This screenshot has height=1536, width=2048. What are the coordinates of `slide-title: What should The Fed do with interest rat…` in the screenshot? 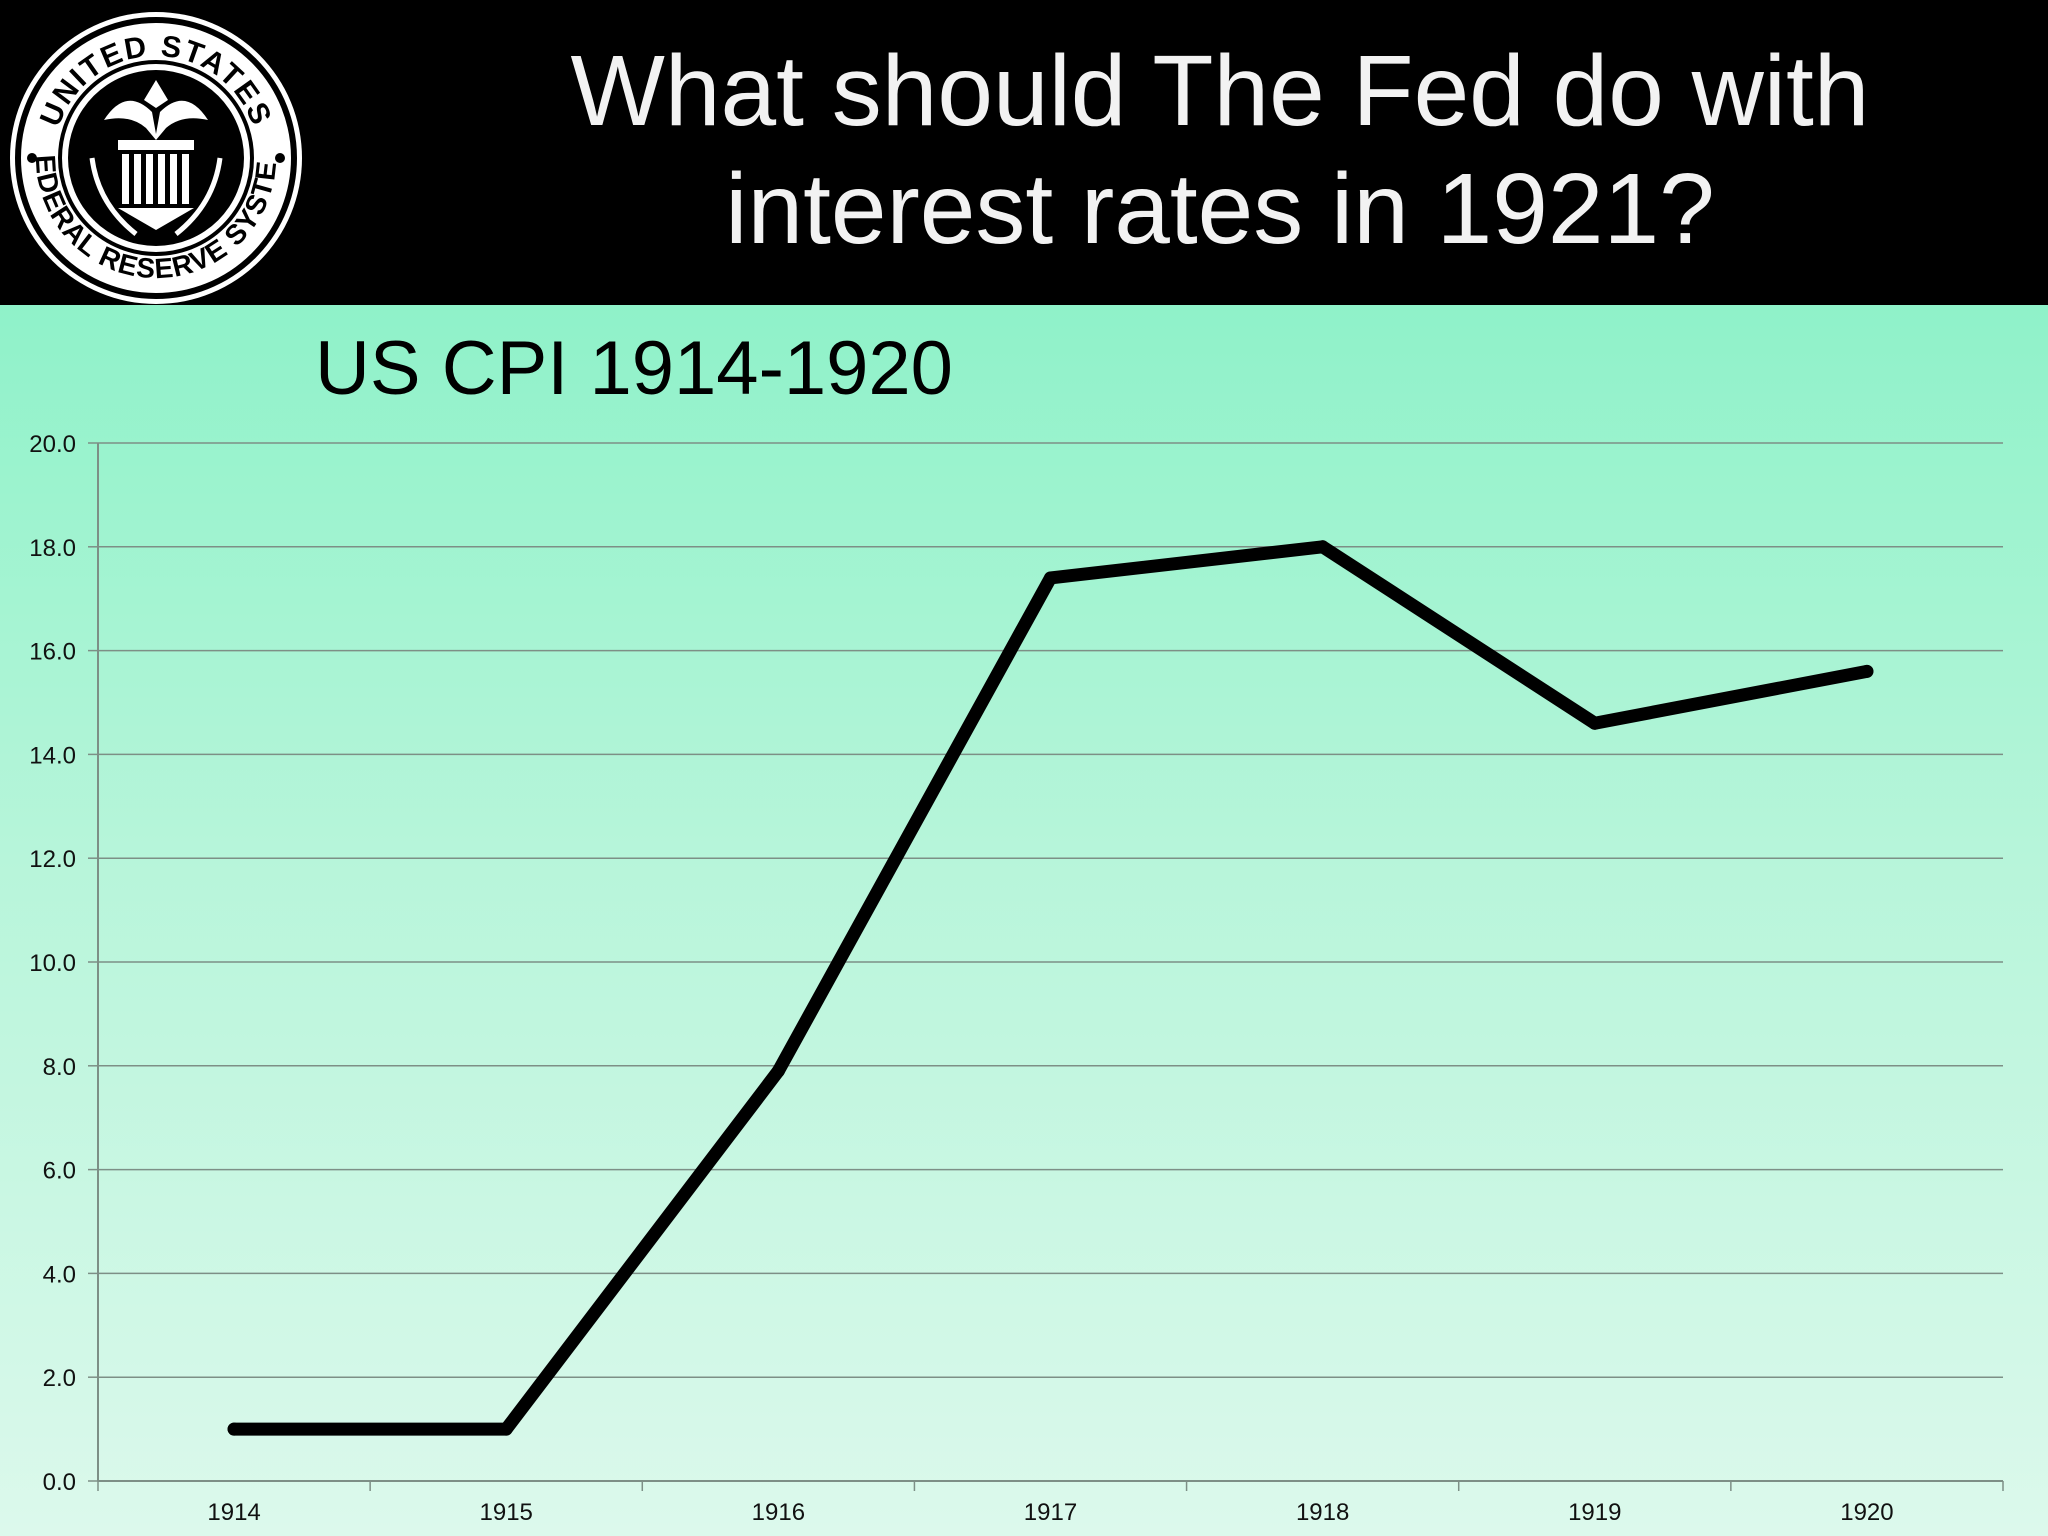 It's located at (1220, 150).